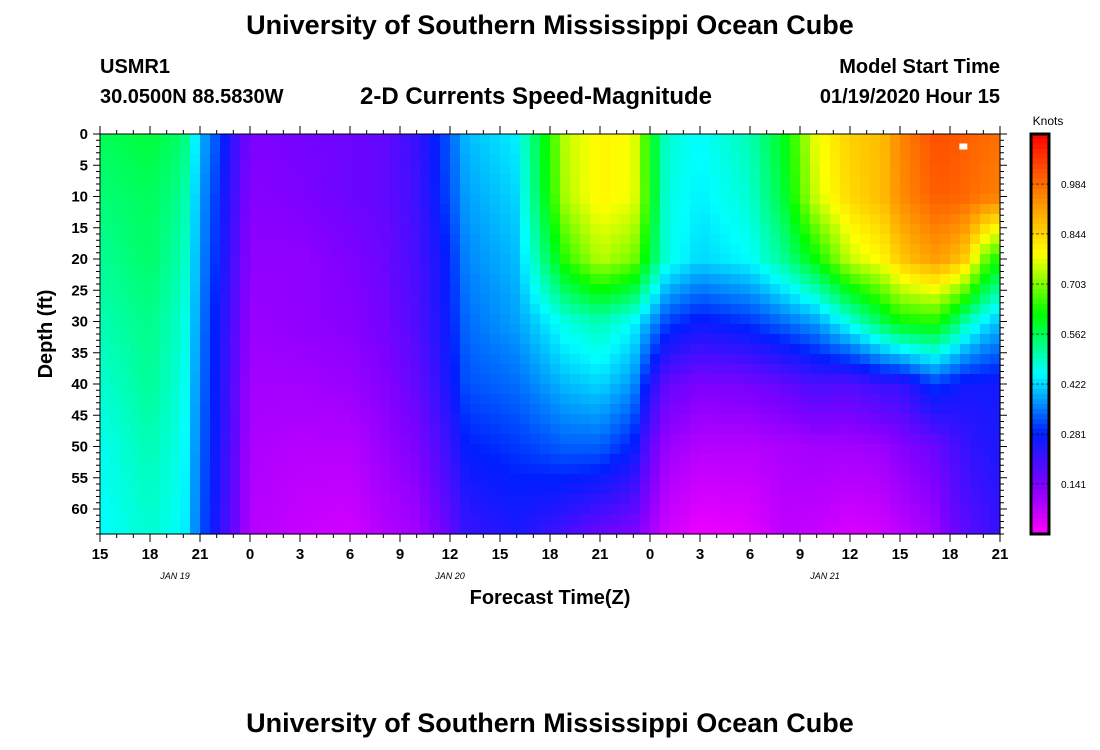  Describe the element at coordinates (300, 554) in the screenshot. I see `x-tick-label: 3` at that location.